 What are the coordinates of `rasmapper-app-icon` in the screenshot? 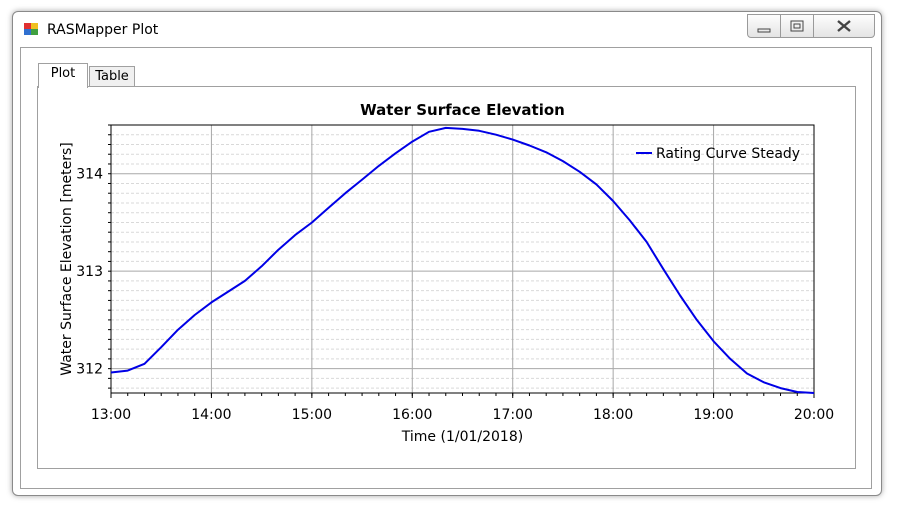 It's located at (31, 29).